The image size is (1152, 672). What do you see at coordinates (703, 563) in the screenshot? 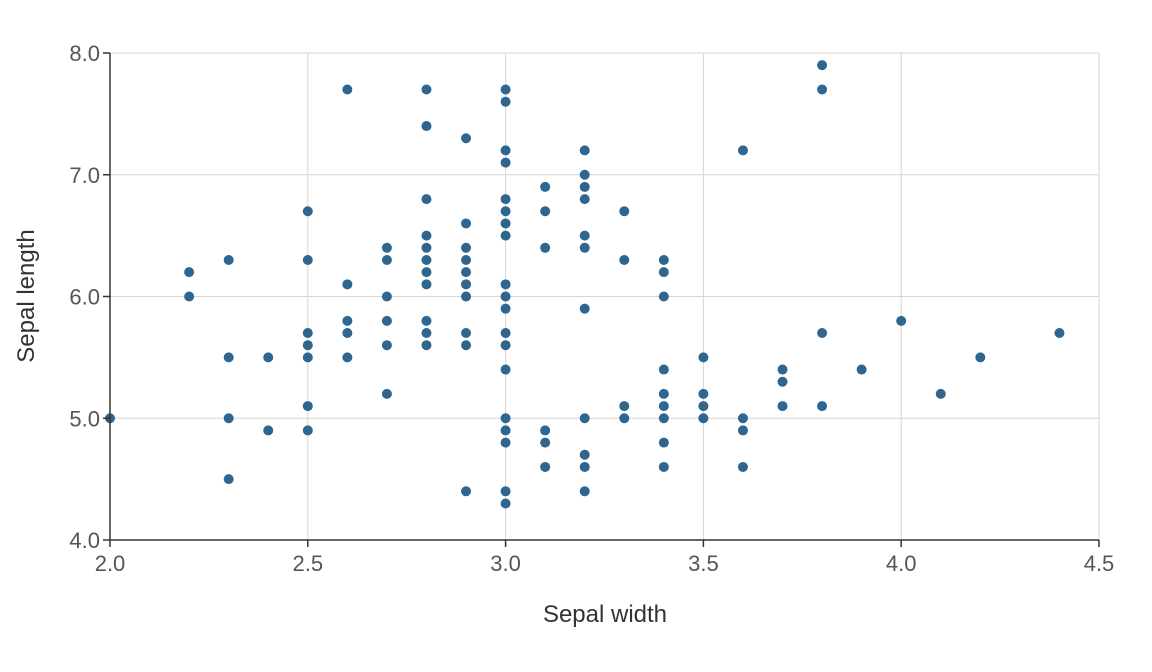
I see `x-tick-label: 3.5` at bounding box center [703, 563].